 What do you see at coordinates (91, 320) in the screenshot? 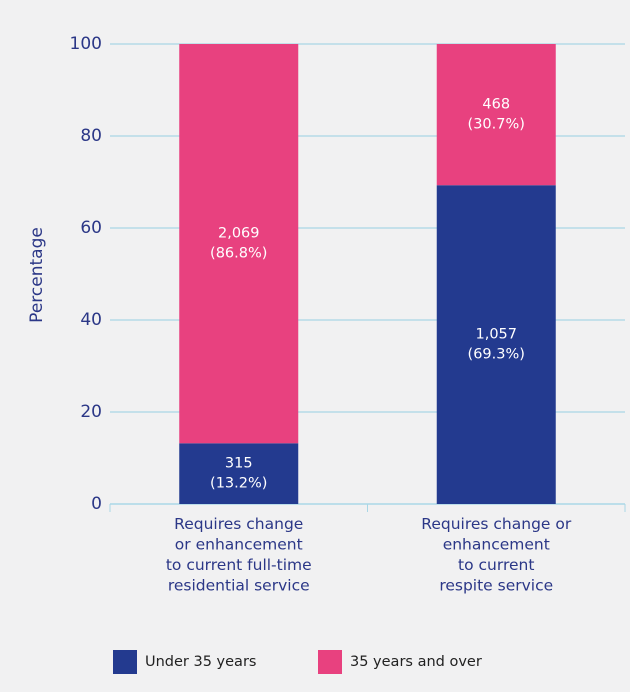
I see `y-tick-label: 40` at bounding box center [91, 320].